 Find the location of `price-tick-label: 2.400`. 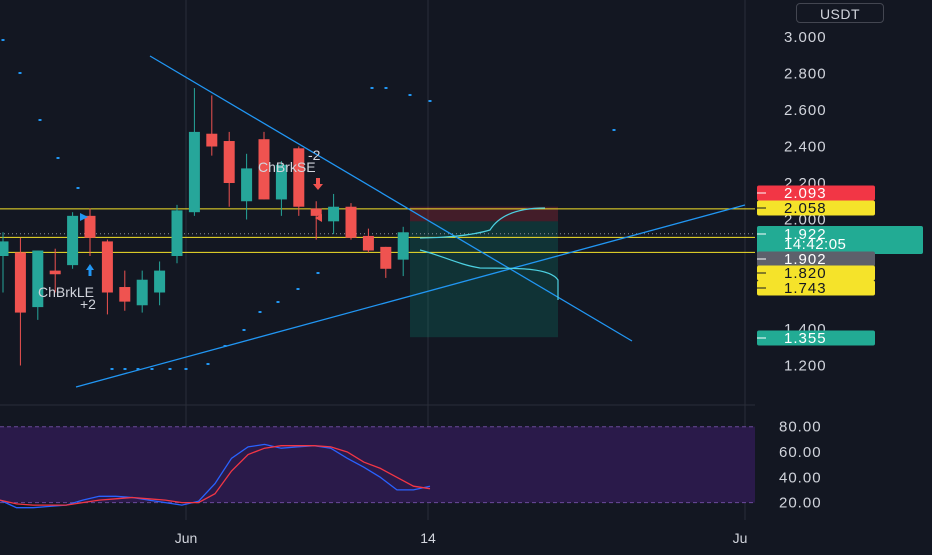

price-tick-label: 2.400 is located at coordinates (805, 147).